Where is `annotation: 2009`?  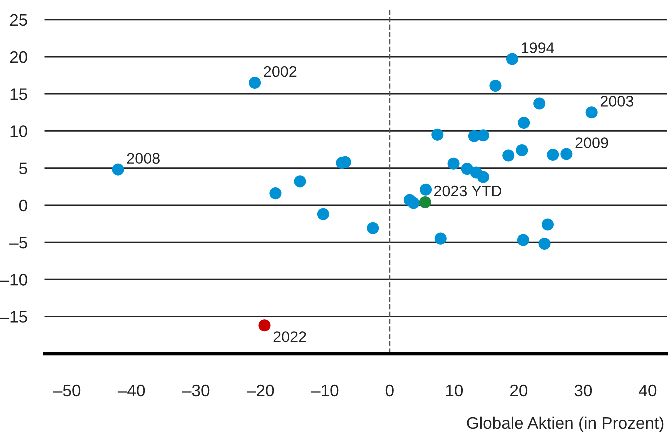
annotation: 2009 is located at coordinates (592, 143).